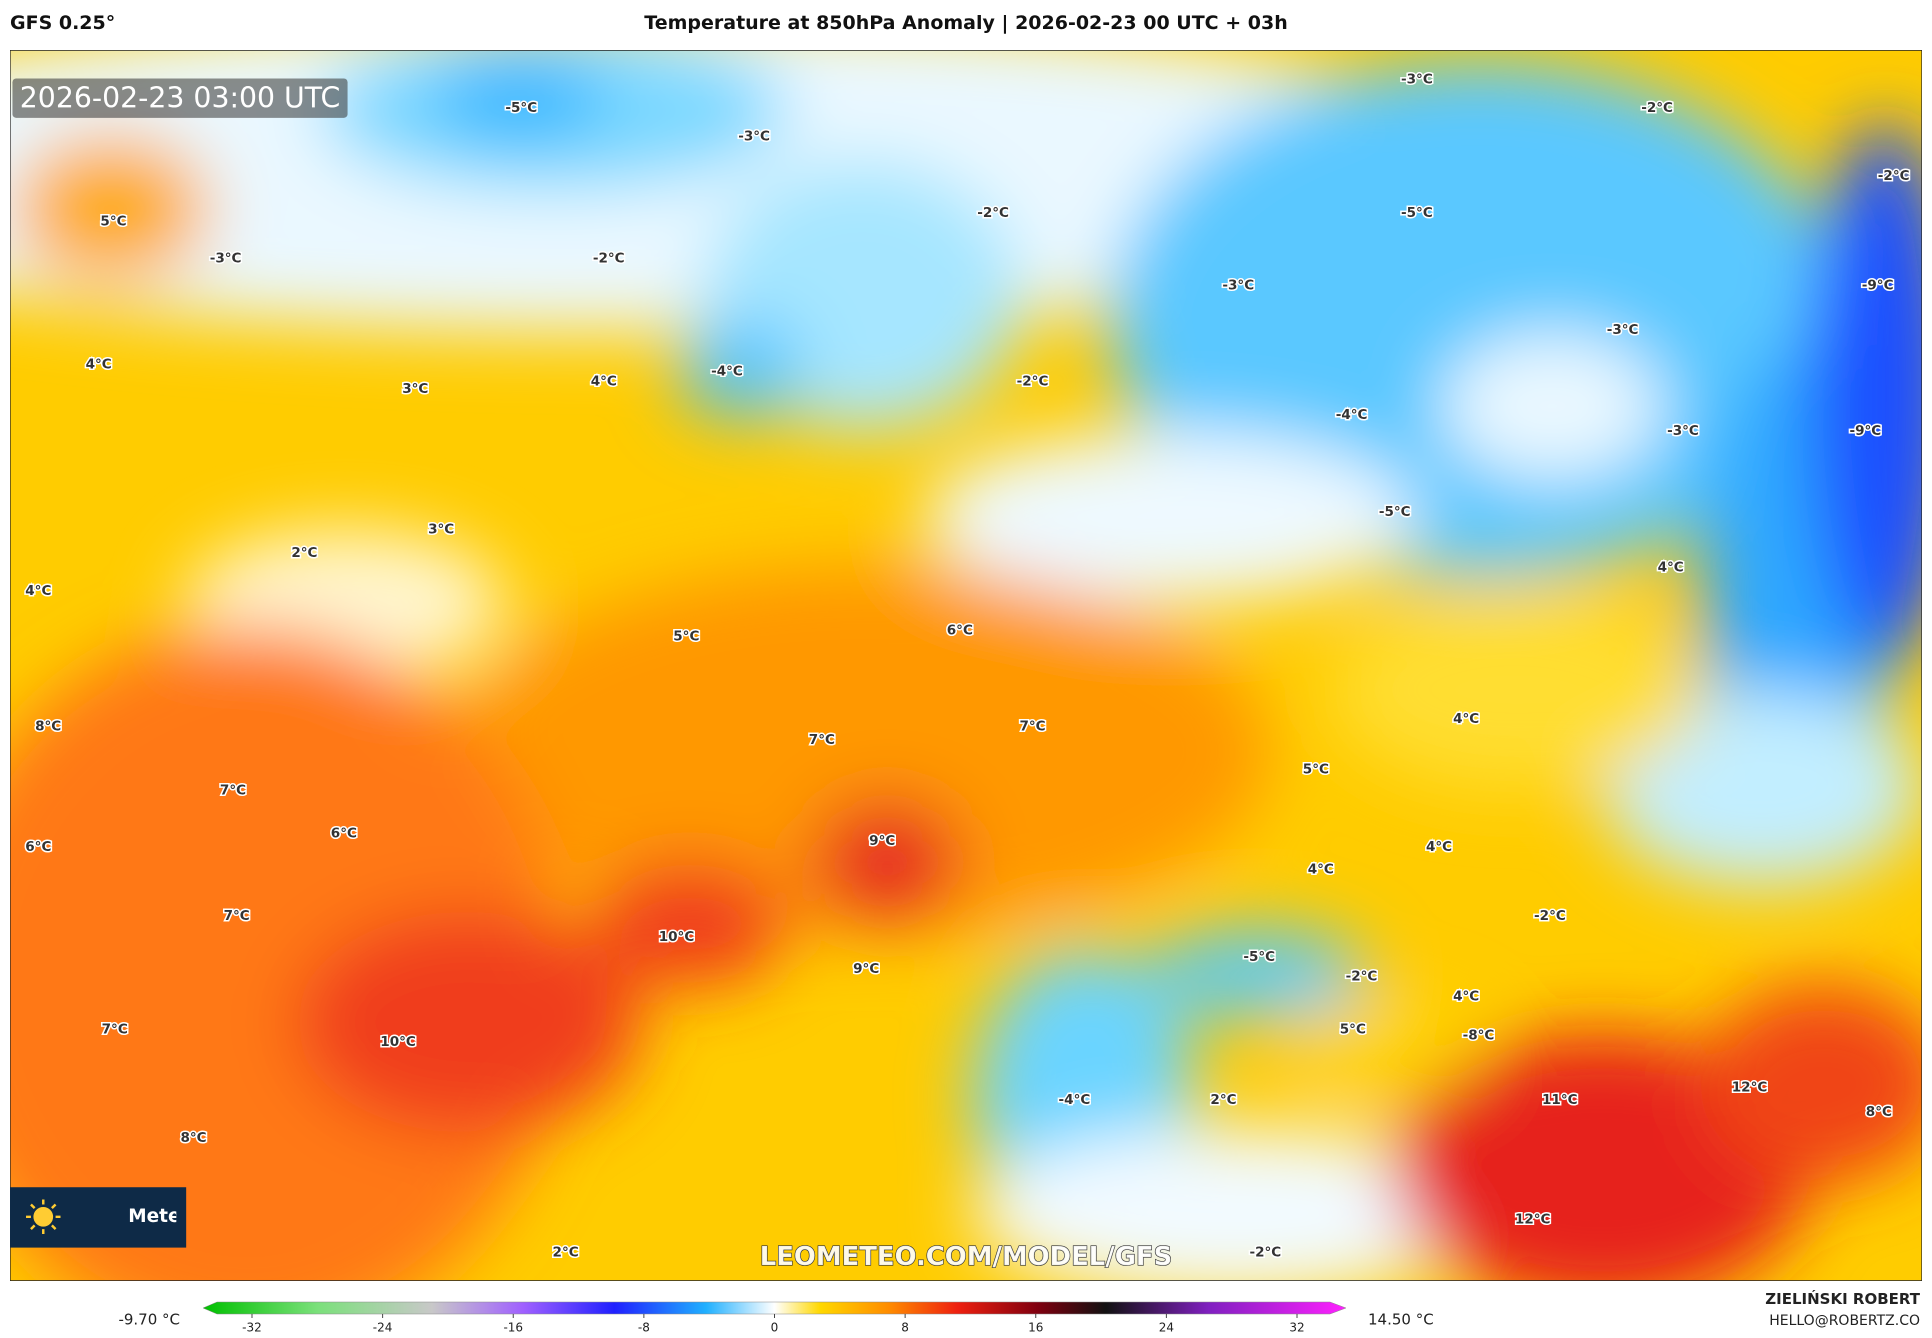 The width and height of the screenshot is (1932, 1338). What do you see at coordinates (775, 1328) in the screenshot?
I see `colorbar-tick-label: 0` at bounding box center [775, 1328].